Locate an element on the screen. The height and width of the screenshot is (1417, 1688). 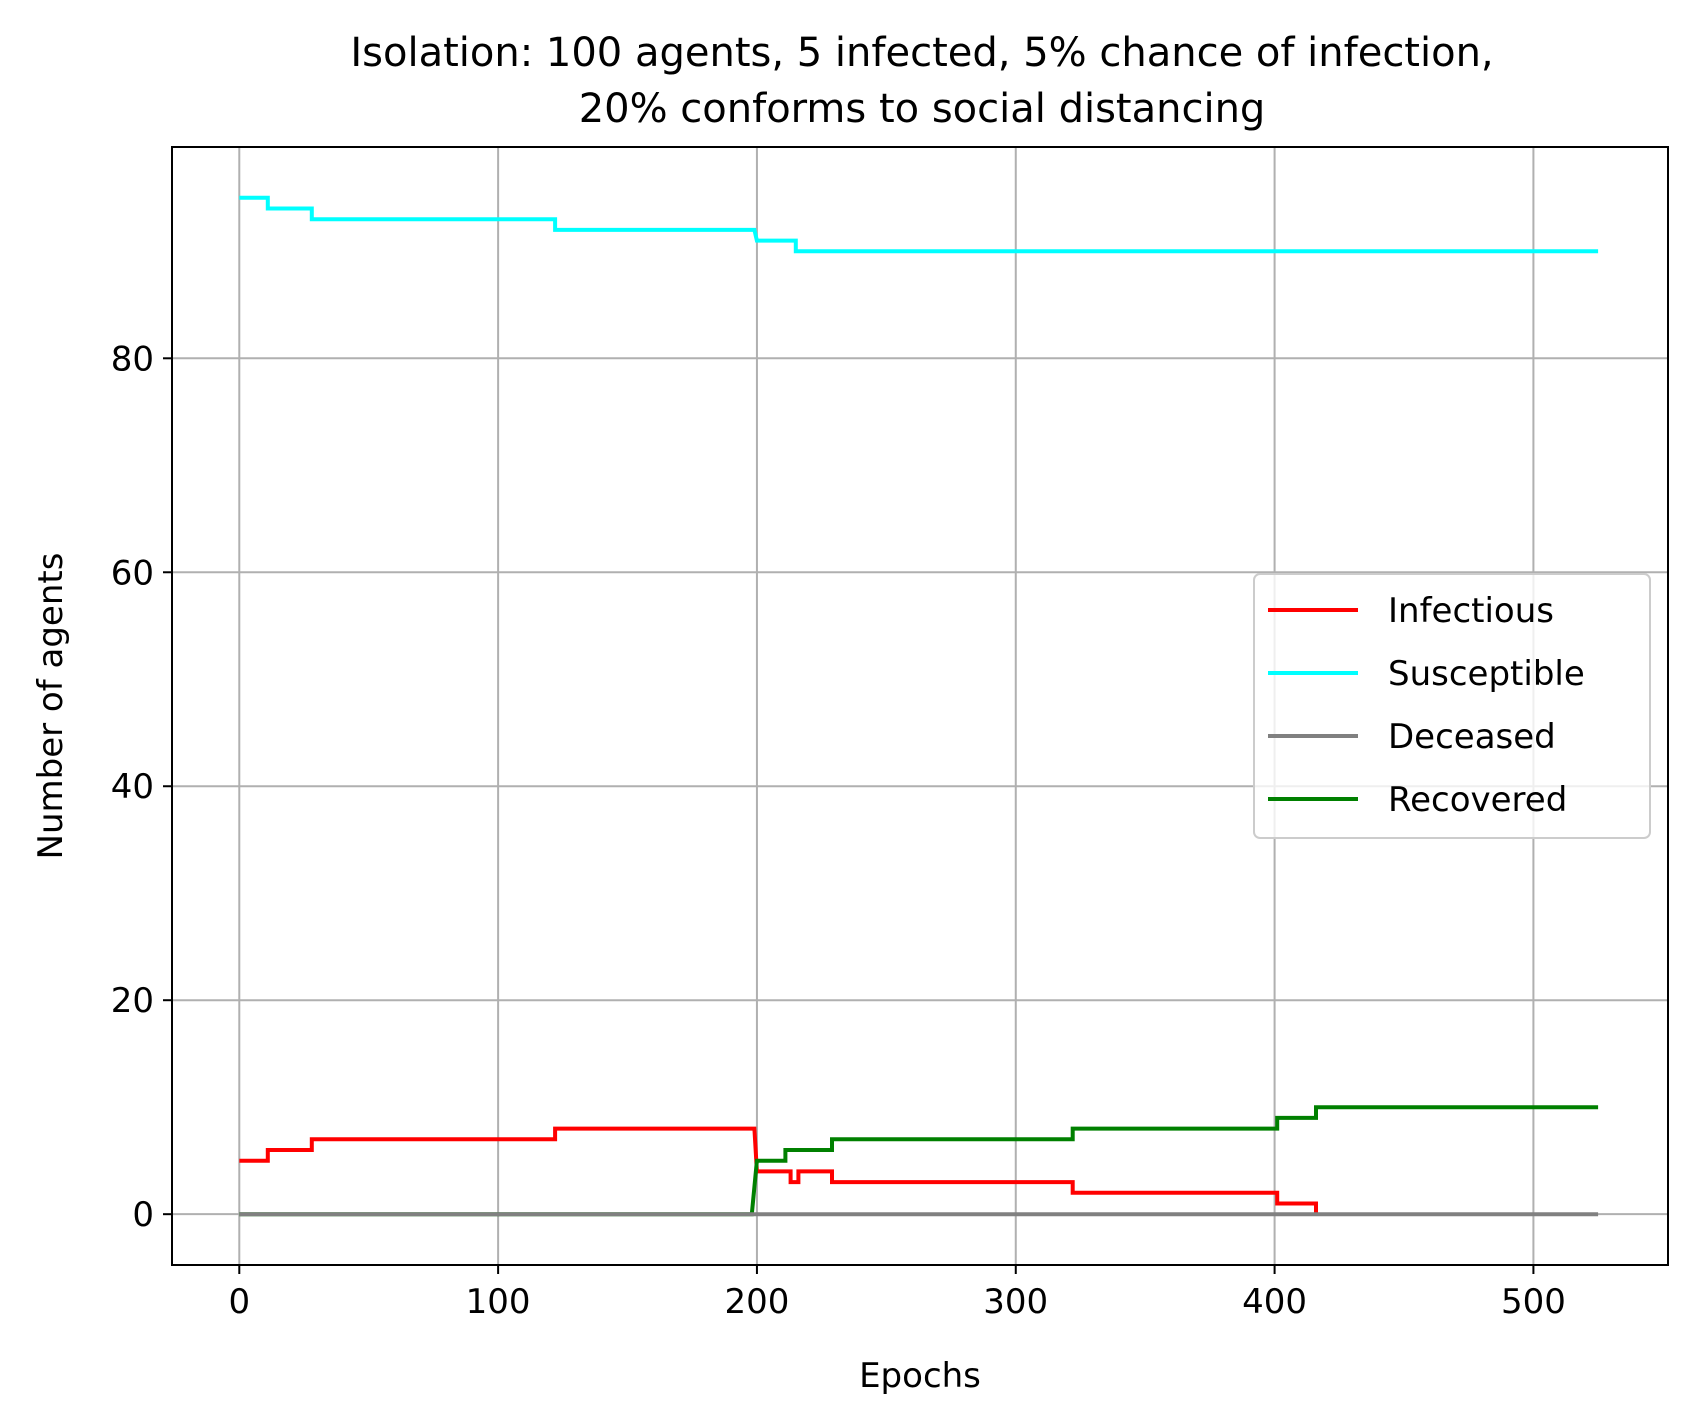
x-tick-label: 0 is located at coordinates (239, 1302).